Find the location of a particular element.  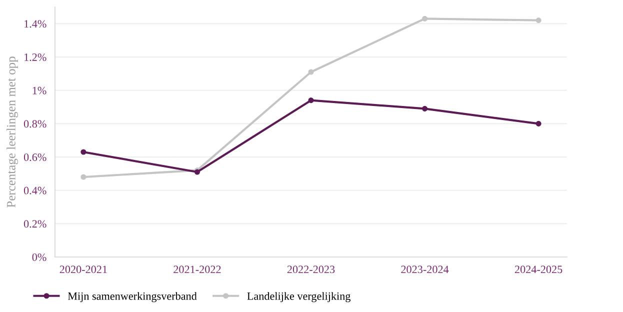

legend-label: Mijn samenwerkingsverband is located at coordinates (132, 297).